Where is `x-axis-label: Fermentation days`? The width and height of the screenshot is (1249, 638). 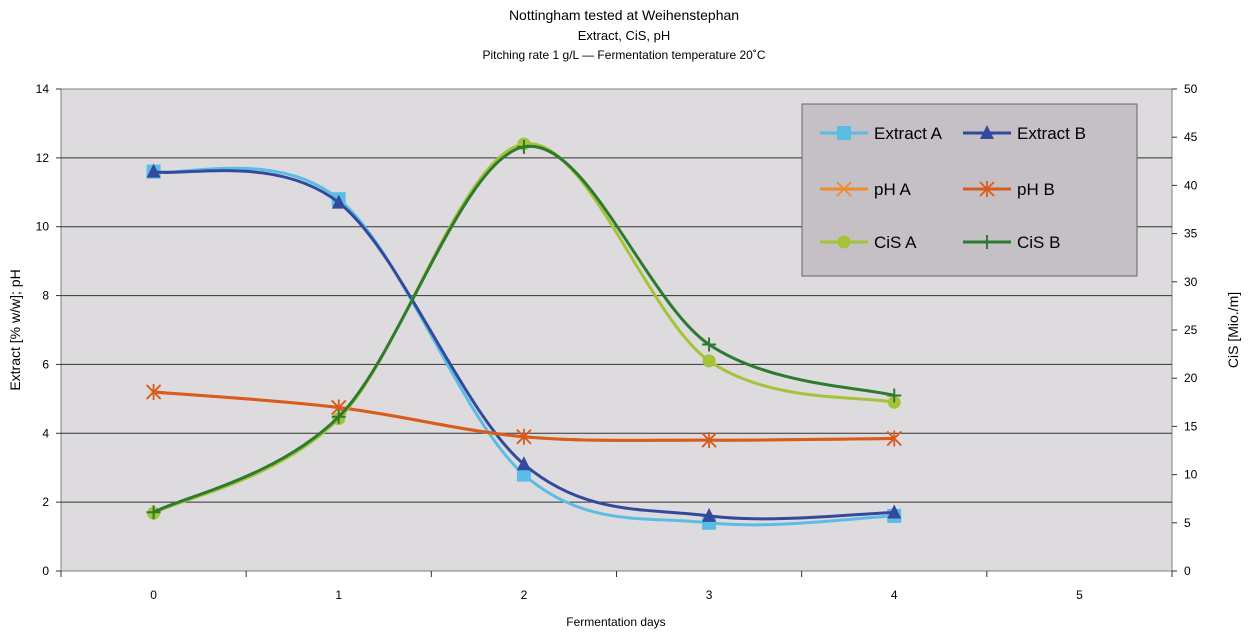
x-axis-label: Fermentation days is located at coordinates (615, 622).